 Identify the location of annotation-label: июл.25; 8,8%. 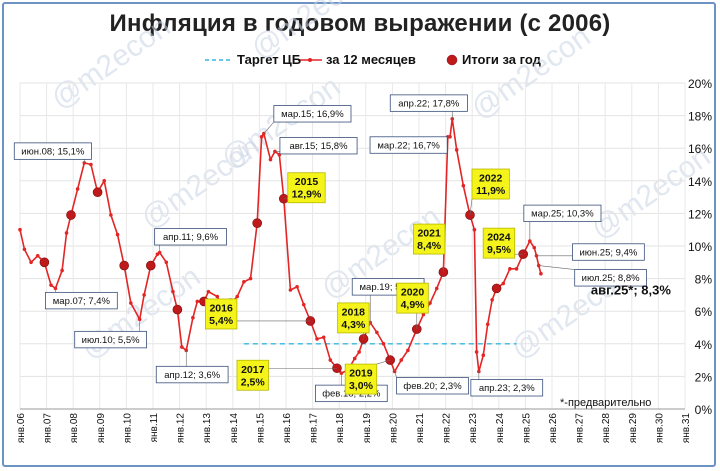
(611, 278).